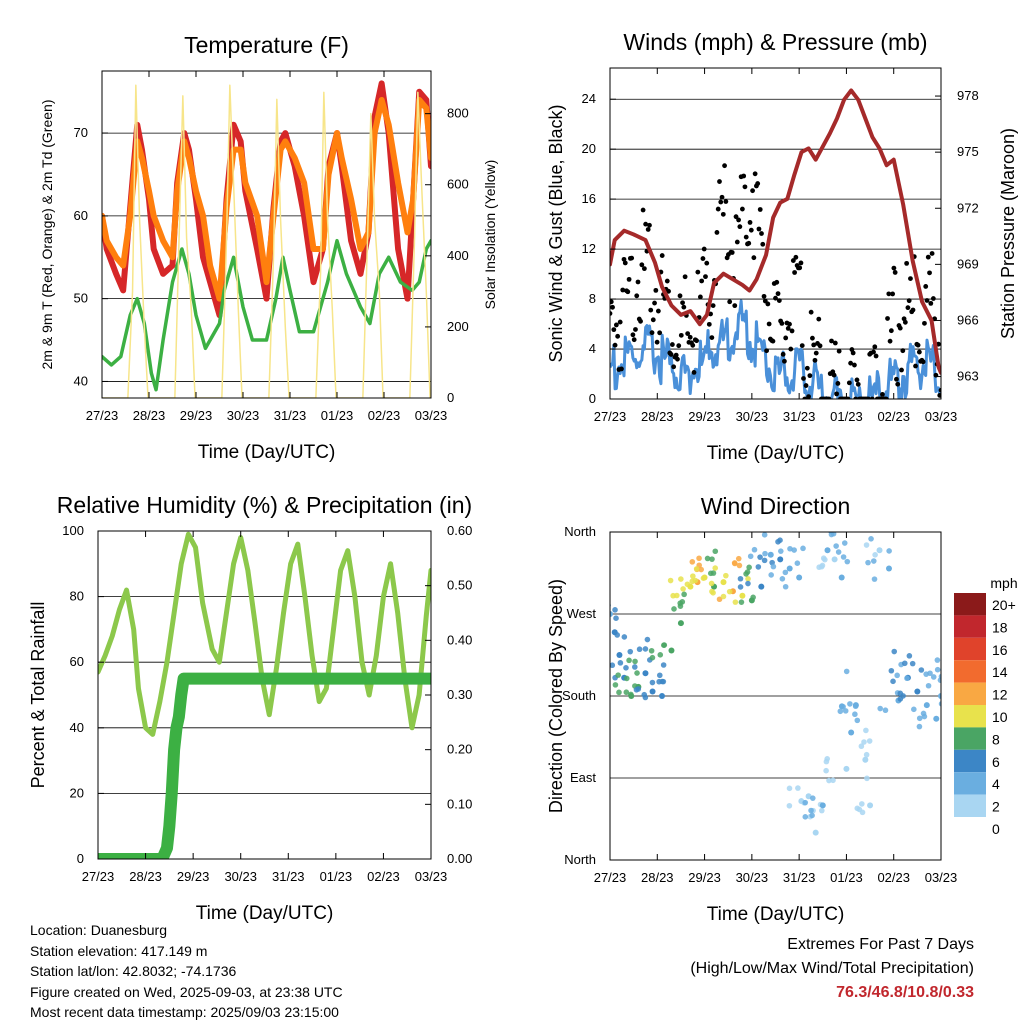 Image resolution: width=1024 pixels, height=1024 pixels. I want to click on y-tick-label: 24, so click(589, 98).